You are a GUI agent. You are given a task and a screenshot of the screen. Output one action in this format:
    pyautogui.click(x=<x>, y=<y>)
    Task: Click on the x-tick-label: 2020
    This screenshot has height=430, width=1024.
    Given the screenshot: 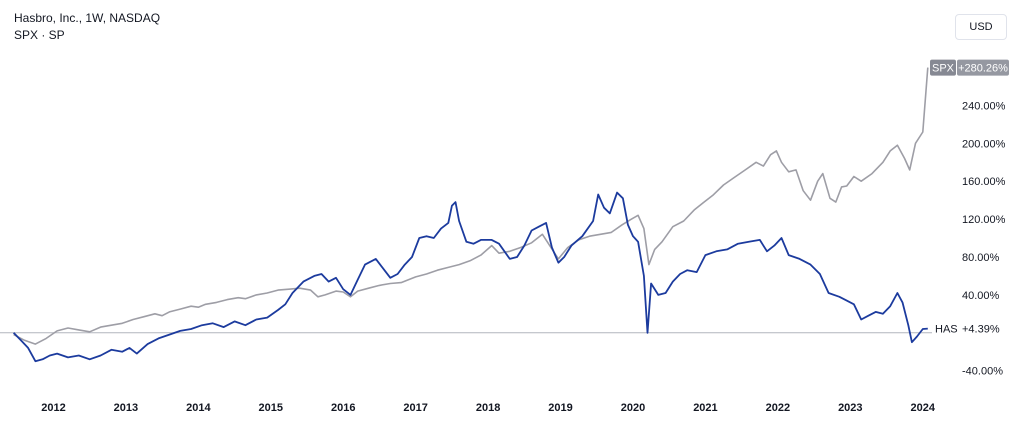 What is the action you would take?
    pyautogui.click(x=633, y=408)
    